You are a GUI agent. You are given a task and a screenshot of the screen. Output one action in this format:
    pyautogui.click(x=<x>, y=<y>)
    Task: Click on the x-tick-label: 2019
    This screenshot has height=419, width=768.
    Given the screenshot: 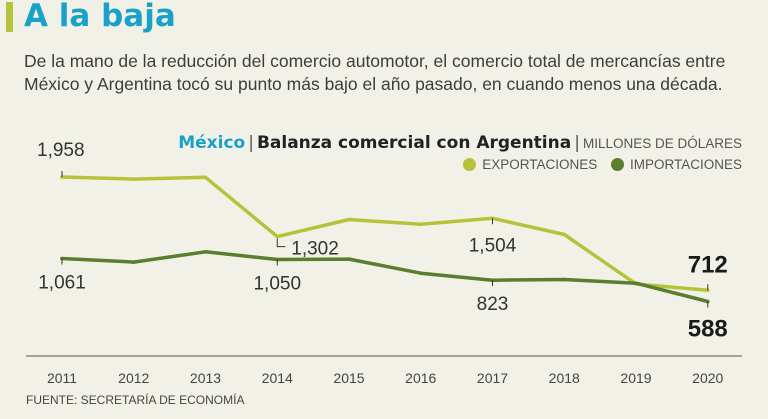 What is the action you would take?
    pyautogui.click(x=635, y=378)
    